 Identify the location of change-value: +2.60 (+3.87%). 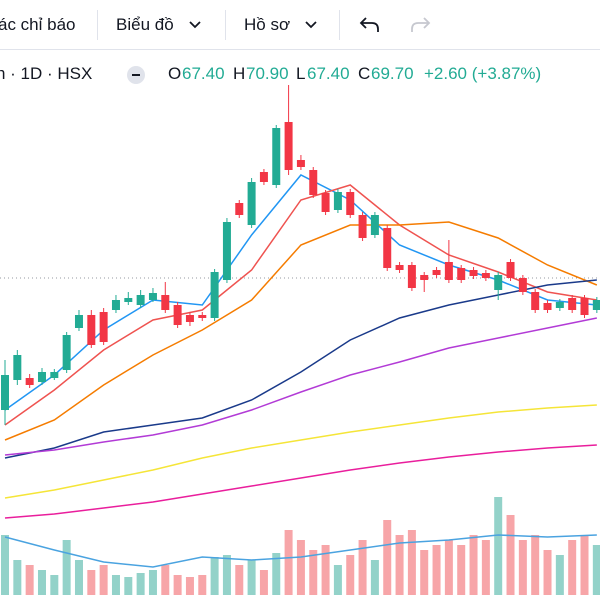
(483, 73).